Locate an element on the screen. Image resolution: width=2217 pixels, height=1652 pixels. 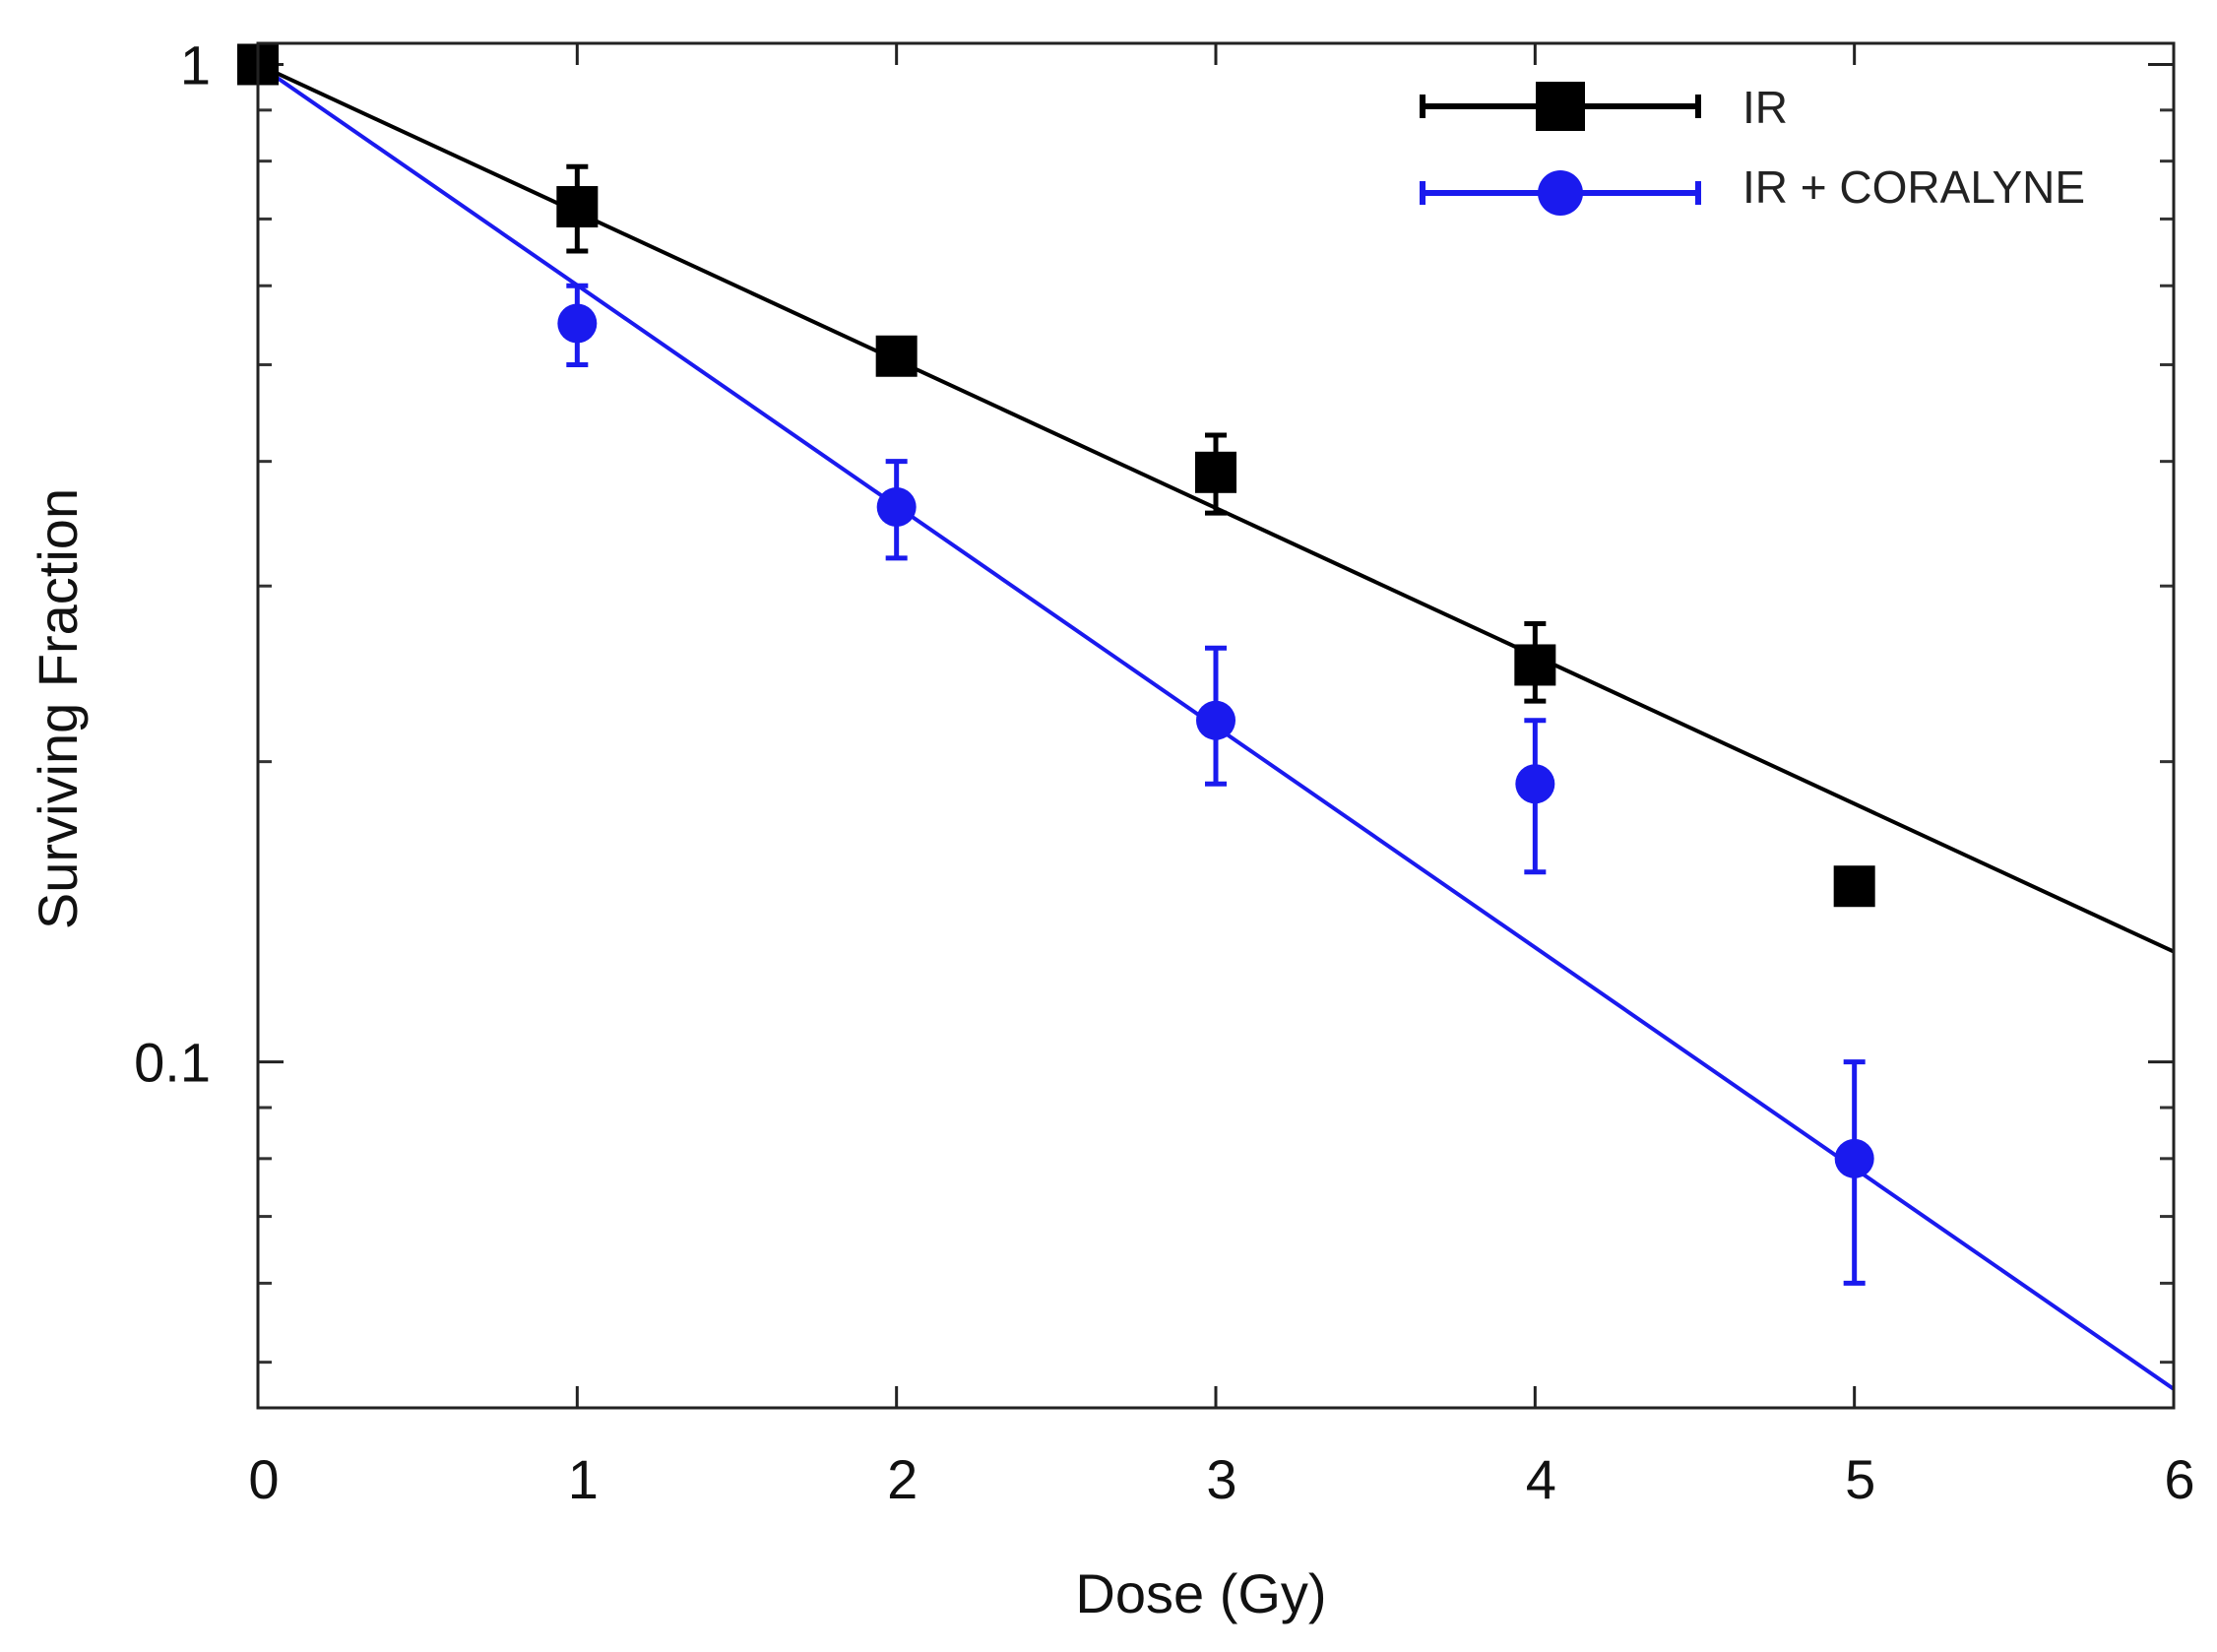
legend-marker-ir-coralyne is located at coordinates (1560, 193).